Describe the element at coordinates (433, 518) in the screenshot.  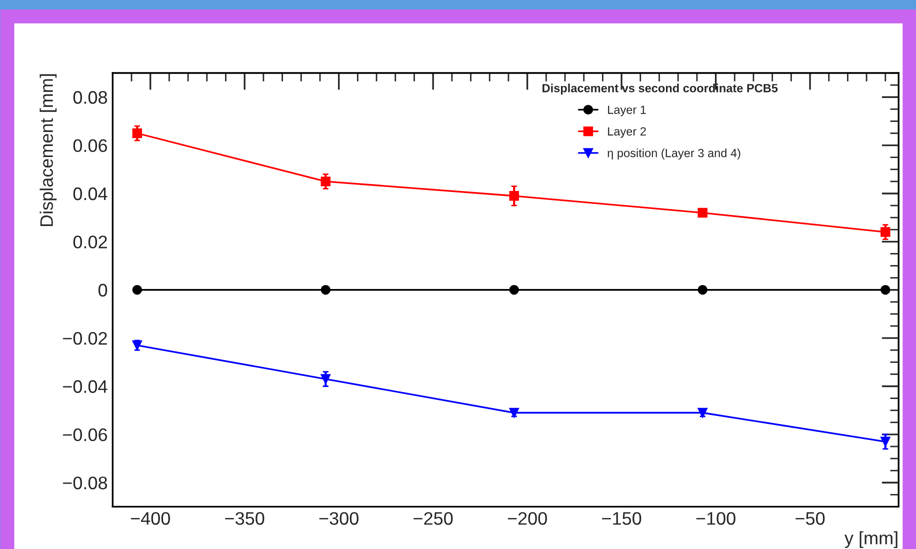
I see `x-tick-label: −250` at that location.